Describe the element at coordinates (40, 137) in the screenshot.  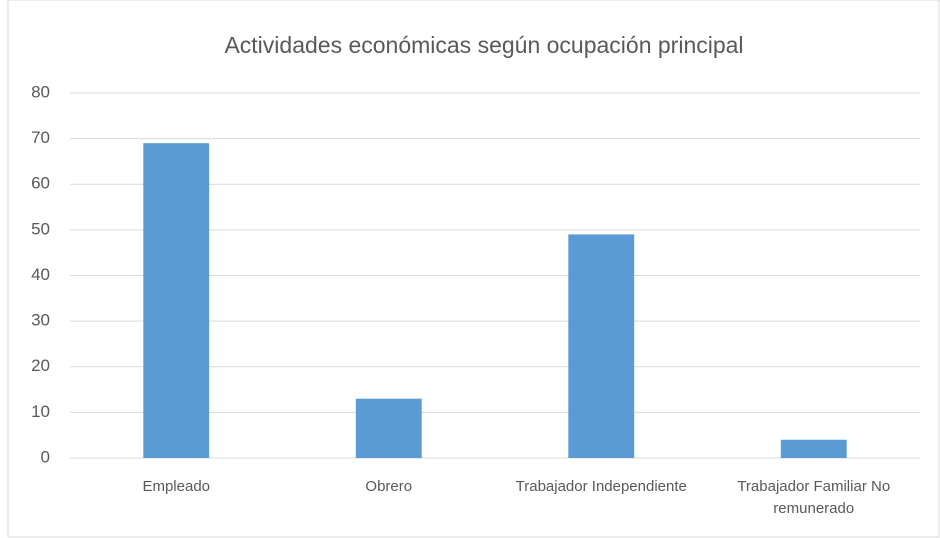
I see `y-tick-label: 70` at that location.